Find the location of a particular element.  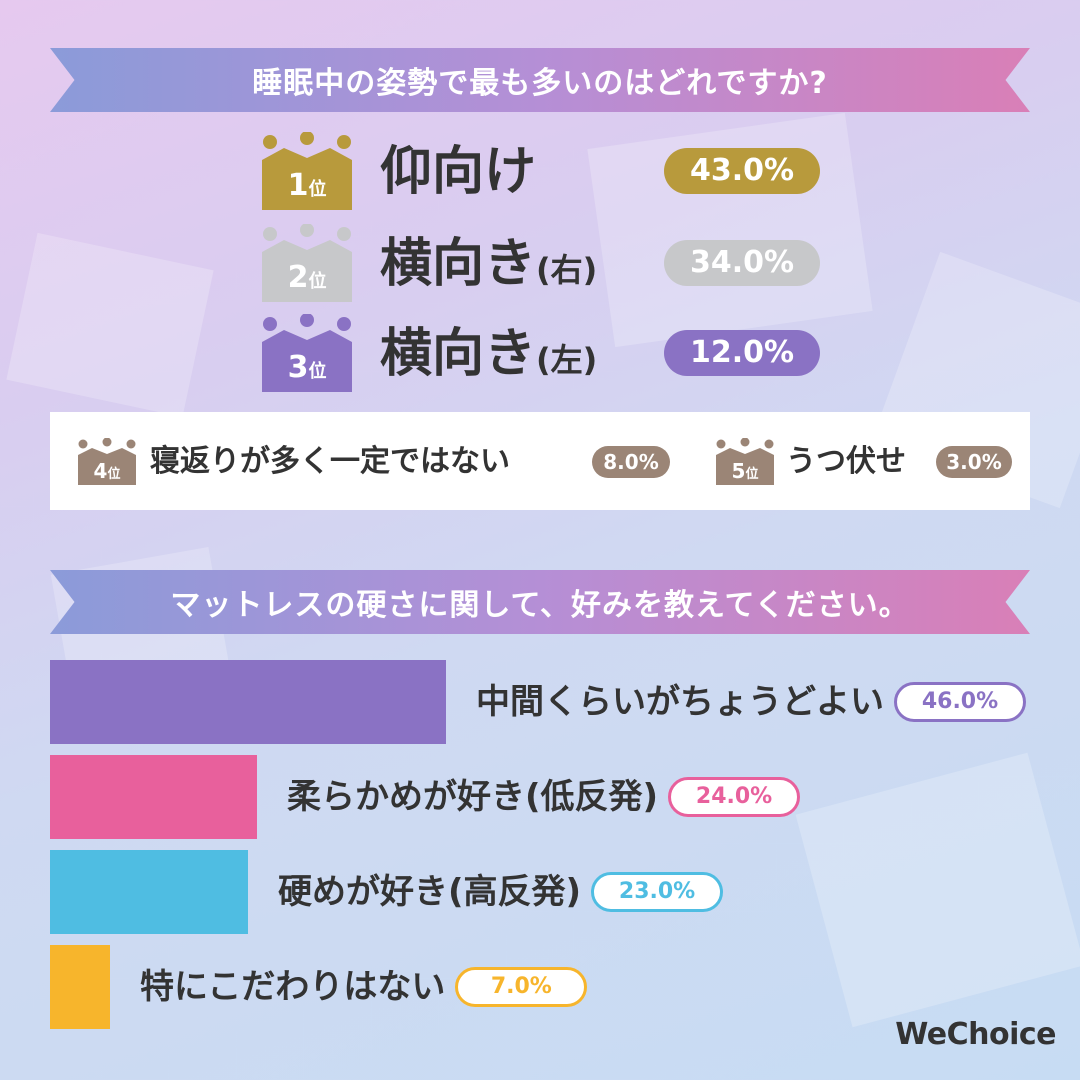

bar-category-label: 柔らかめが好き(低反発) is located at coordinates (473, 797).